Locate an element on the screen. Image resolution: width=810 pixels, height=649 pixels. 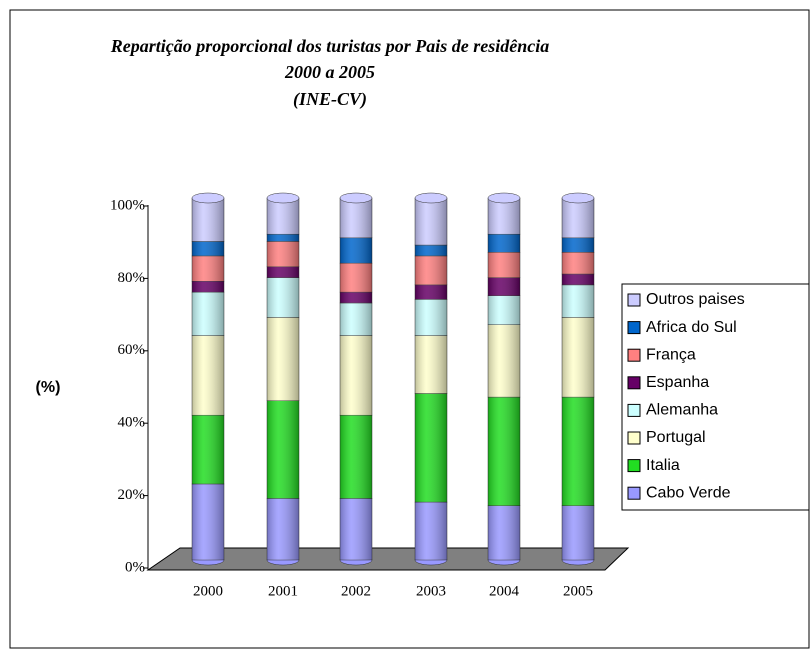
legend-label: Cabo Verde is located at coordinates (688, 492).